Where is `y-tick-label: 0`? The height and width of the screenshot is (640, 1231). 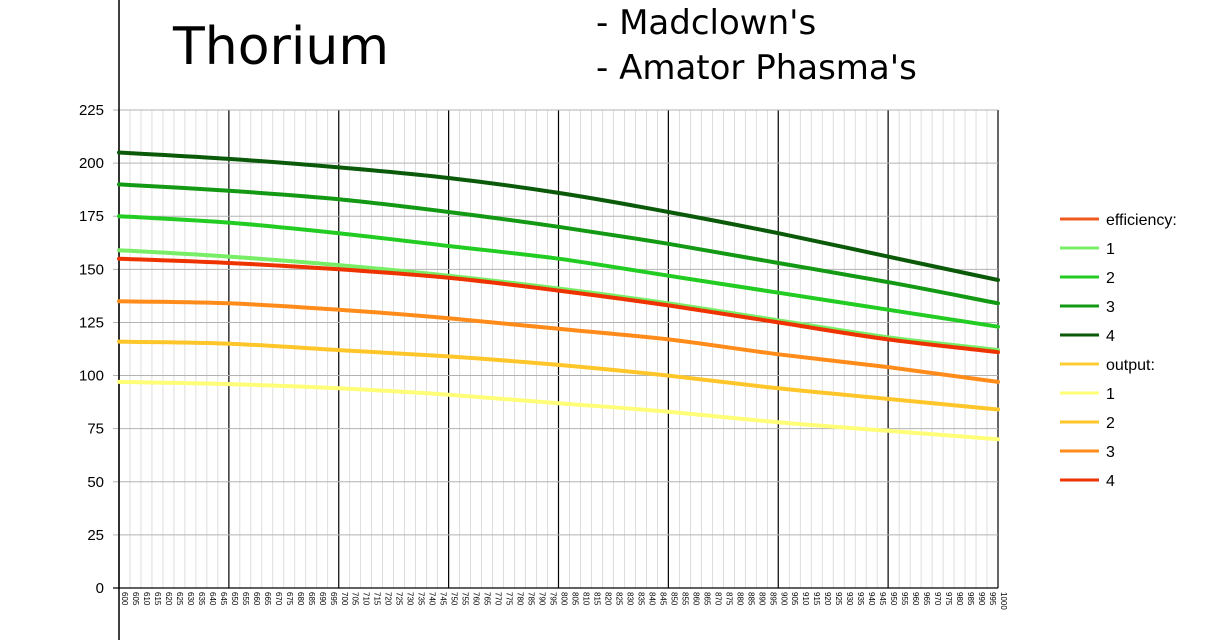
y-tick-label: 0 is located at coordinates (100, 588).